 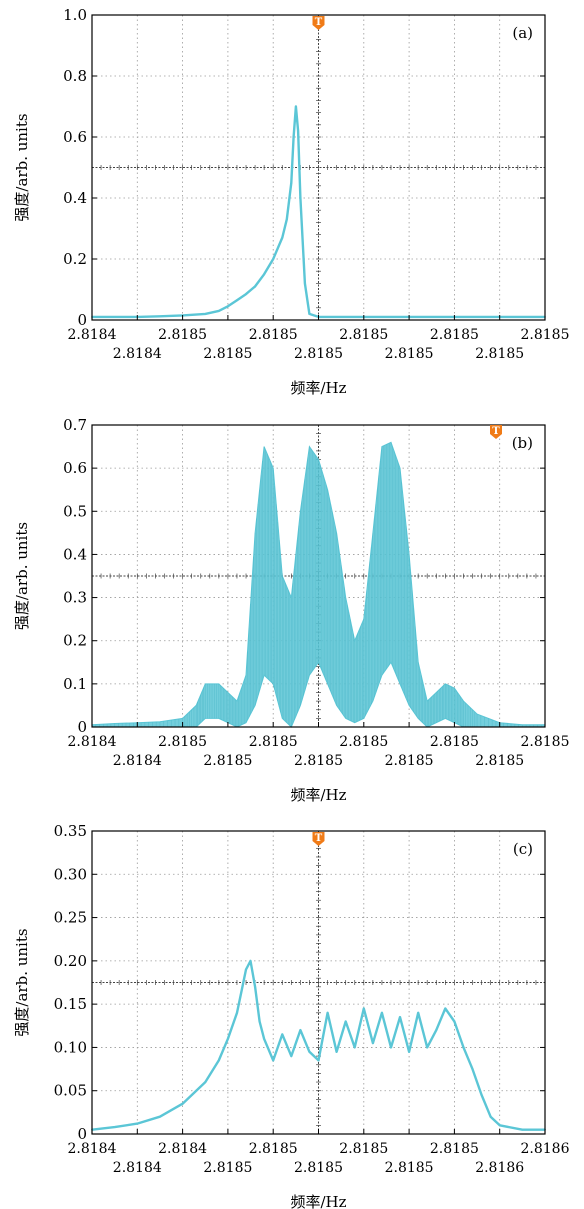 What do you see at coordinates (75, 598) in the screenshot?
I see `y-tick-label: 0.3` at bounding box center [75, 598].